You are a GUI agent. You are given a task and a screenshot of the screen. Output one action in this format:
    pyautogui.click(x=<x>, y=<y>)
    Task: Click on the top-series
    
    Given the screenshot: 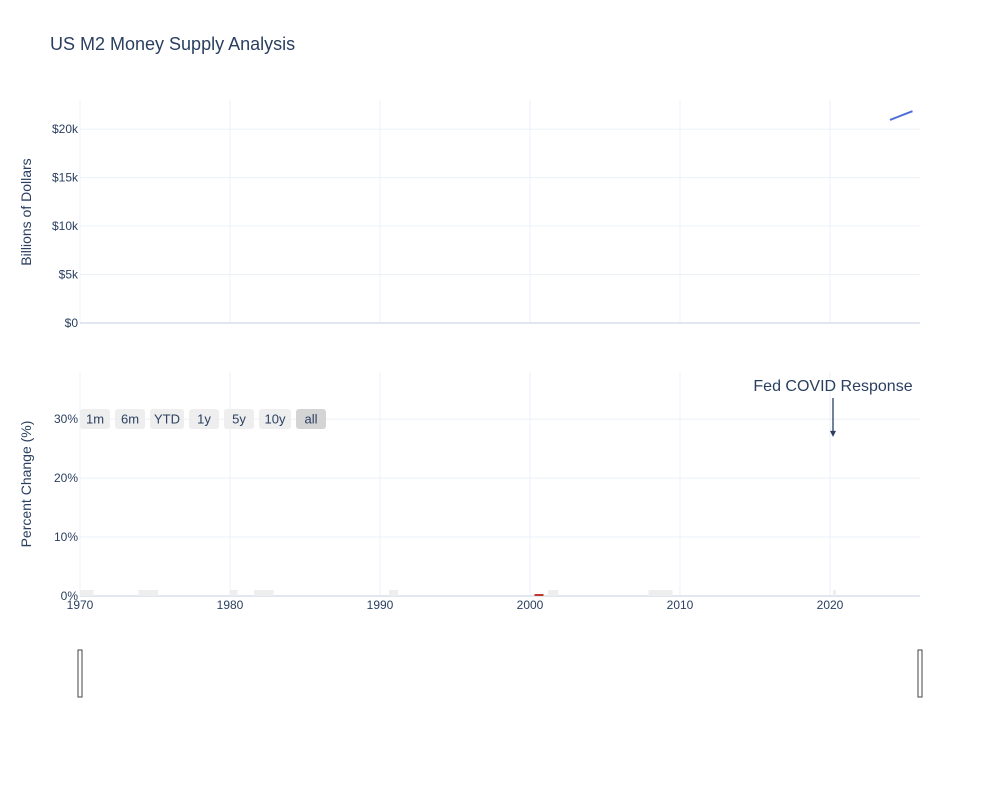 What is the action you would take?
    pyautogui.click(x=901, y=115)
    